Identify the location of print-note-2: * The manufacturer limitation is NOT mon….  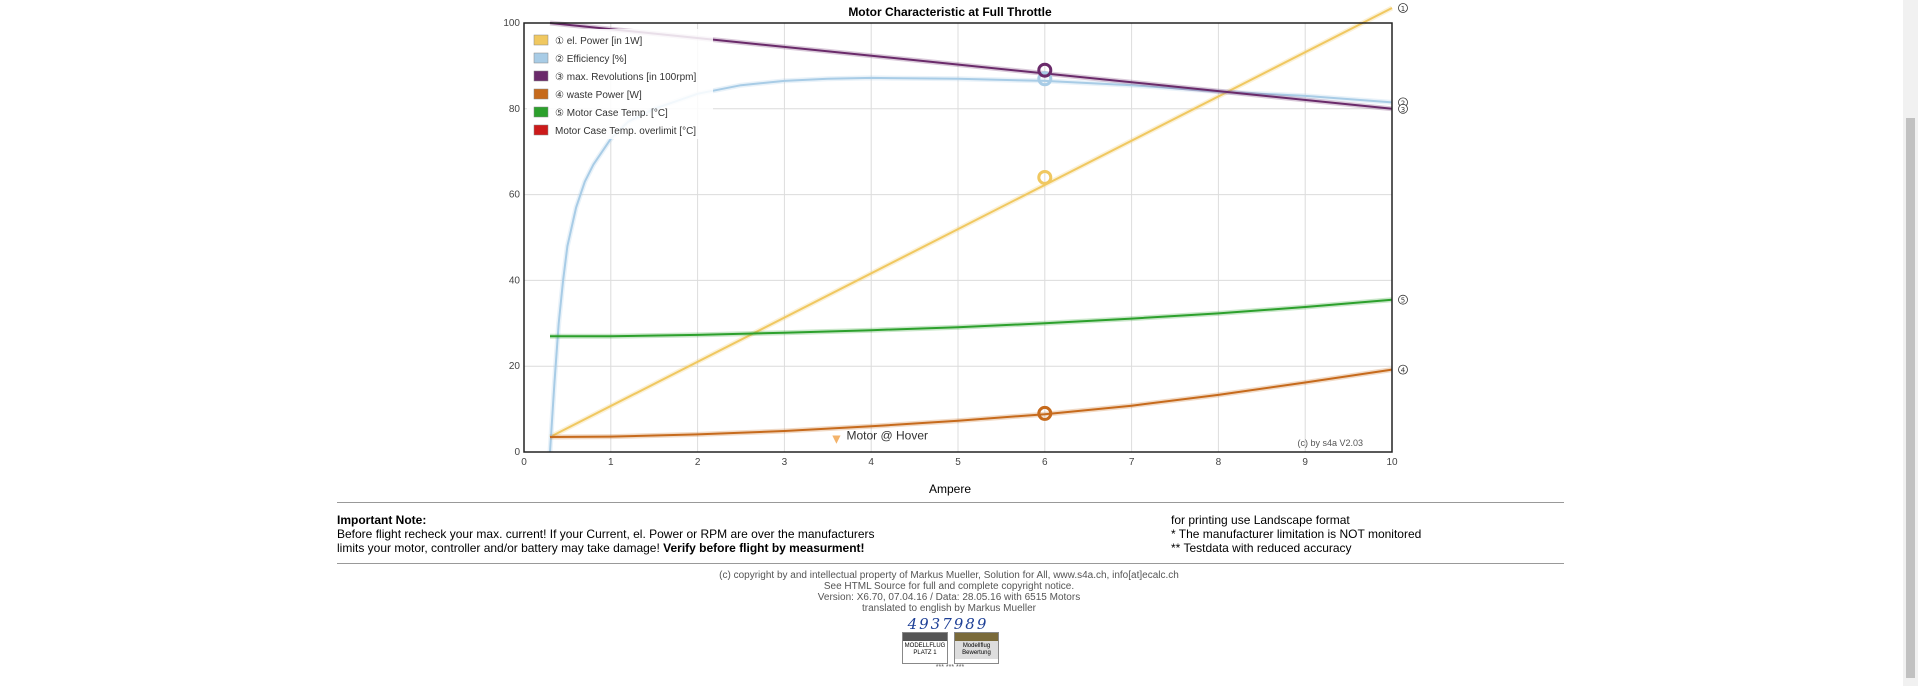
(1296, 534).